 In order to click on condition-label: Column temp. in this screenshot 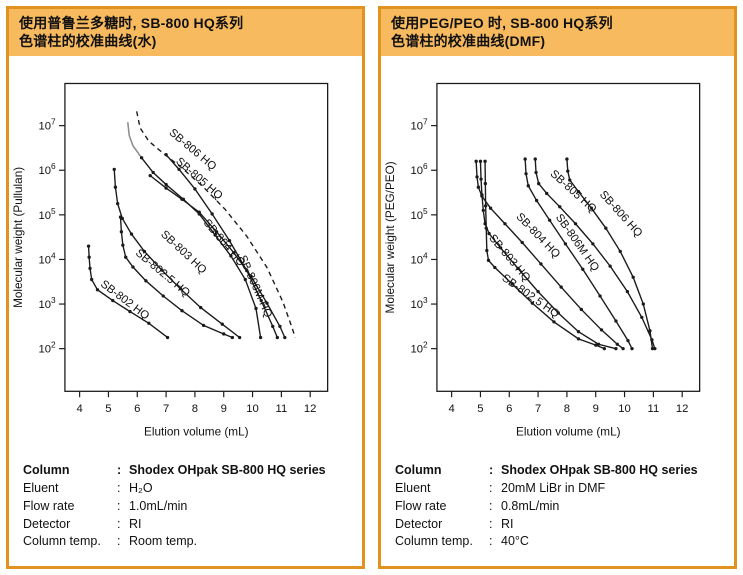, I will do `click(62, 541)`.